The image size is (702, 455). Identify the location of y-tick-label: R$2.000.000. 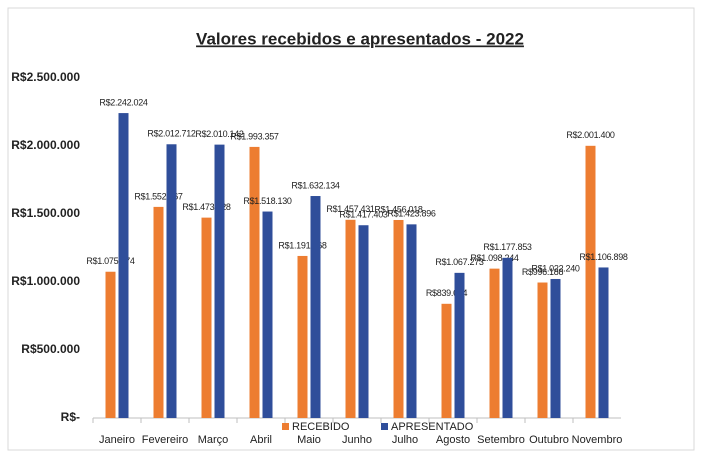
(45, 145).